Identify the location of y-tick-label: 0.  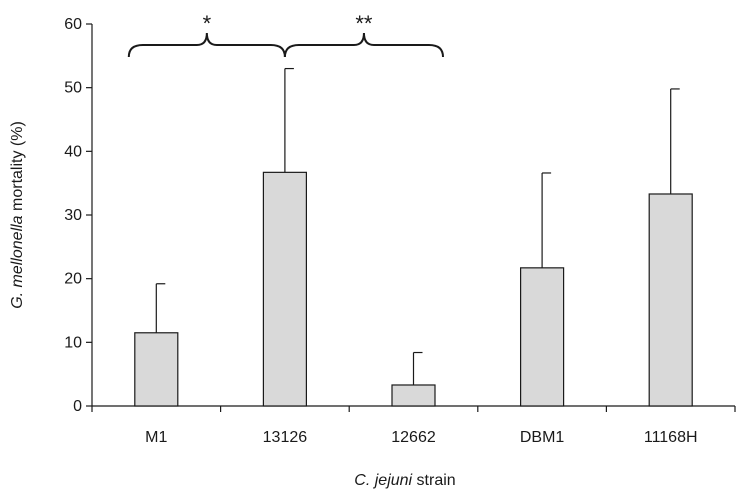
(77, 406).